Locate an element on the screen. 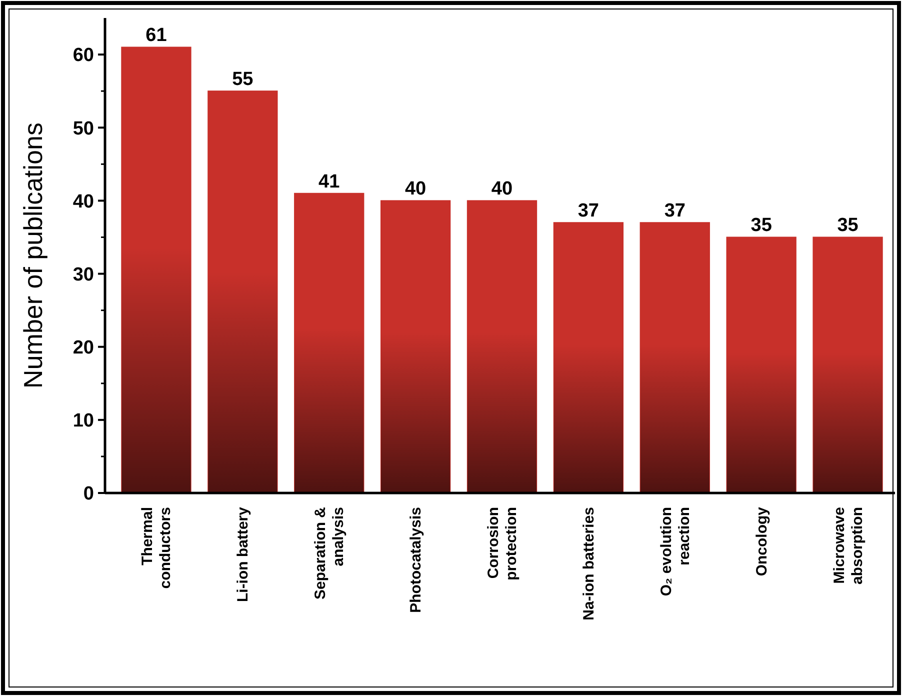 The image size is (902, 696). y-tick-label: 10 is located at coordinates (83, 421).